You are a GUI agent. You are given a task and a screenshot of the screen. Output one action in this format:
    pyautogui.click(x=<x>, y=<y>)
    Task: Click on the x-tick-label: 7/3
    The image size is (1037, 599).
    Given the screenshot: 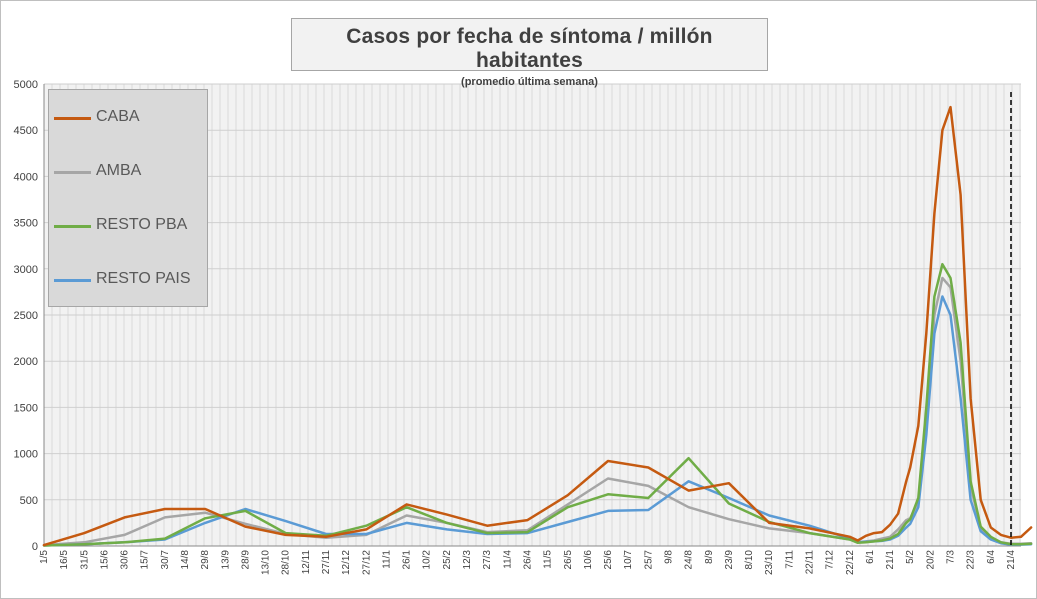 What is the action you would take?
    pyautogui.click(x=950, y=557)
    